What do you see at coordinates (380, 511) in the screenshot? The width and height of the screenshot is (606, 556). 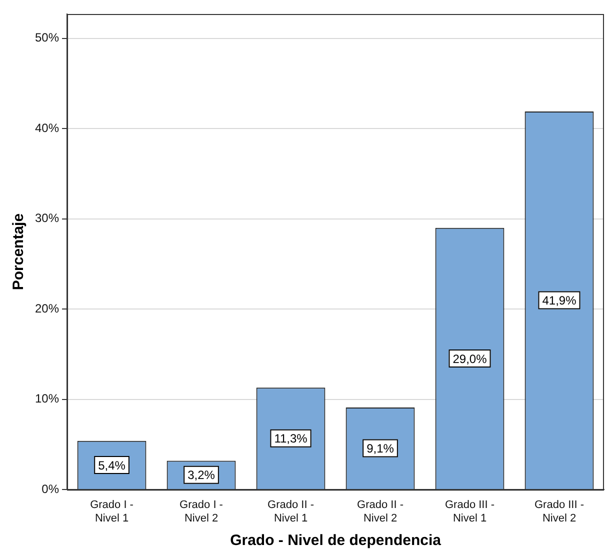 I see `x-tick-label: Grado II - Nivel 2` at bounding box center [380, 511].